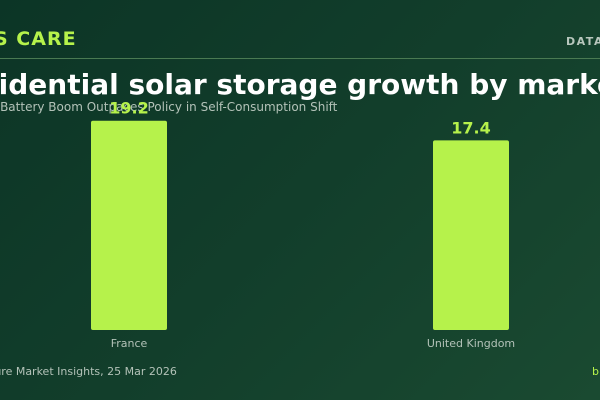  Describe the element at coordinates (300, 58) in the screenshot. I see `header-divider` at that location.